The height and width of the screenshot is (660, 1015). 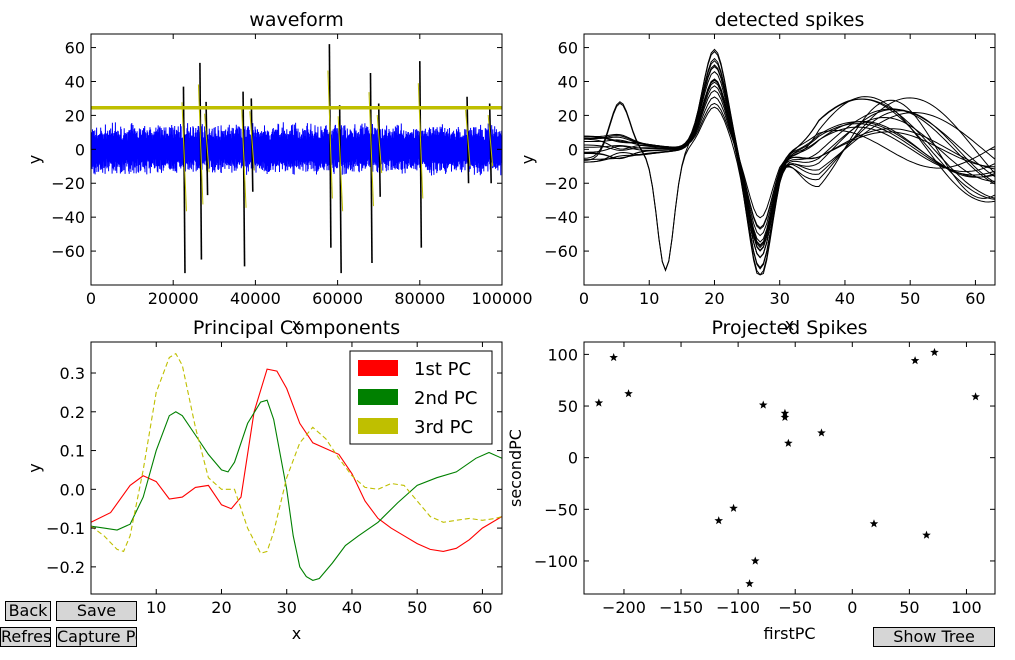 I want to click on y-tick-label: 60, so click(x=568, y=48).